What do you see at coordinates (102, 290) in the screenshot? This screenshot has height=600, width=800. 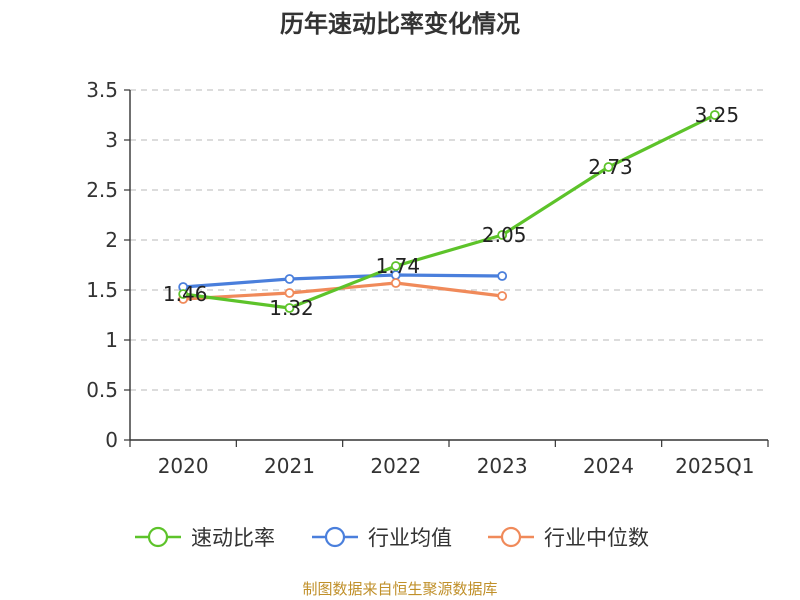 I see `y-tick-label: 1.5` at bounding box center [102, 290].